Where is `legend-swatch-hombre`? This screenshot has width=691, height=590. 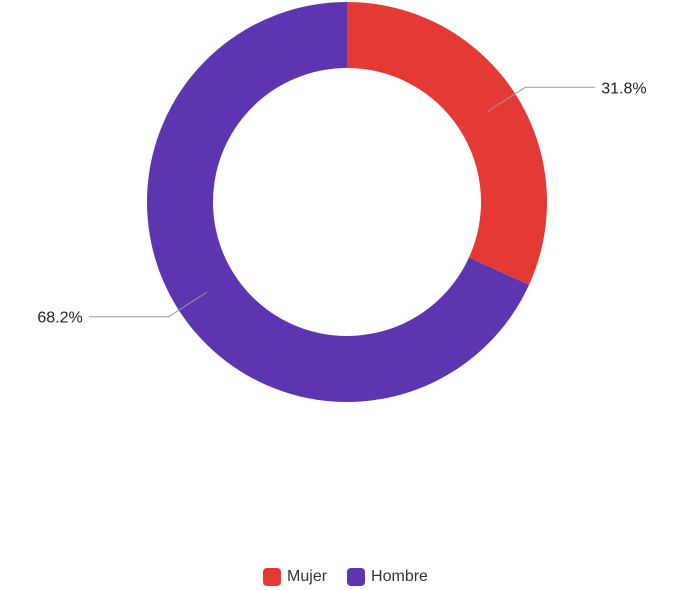
legend-swatch-hombre is located at coordinates (356, 577).